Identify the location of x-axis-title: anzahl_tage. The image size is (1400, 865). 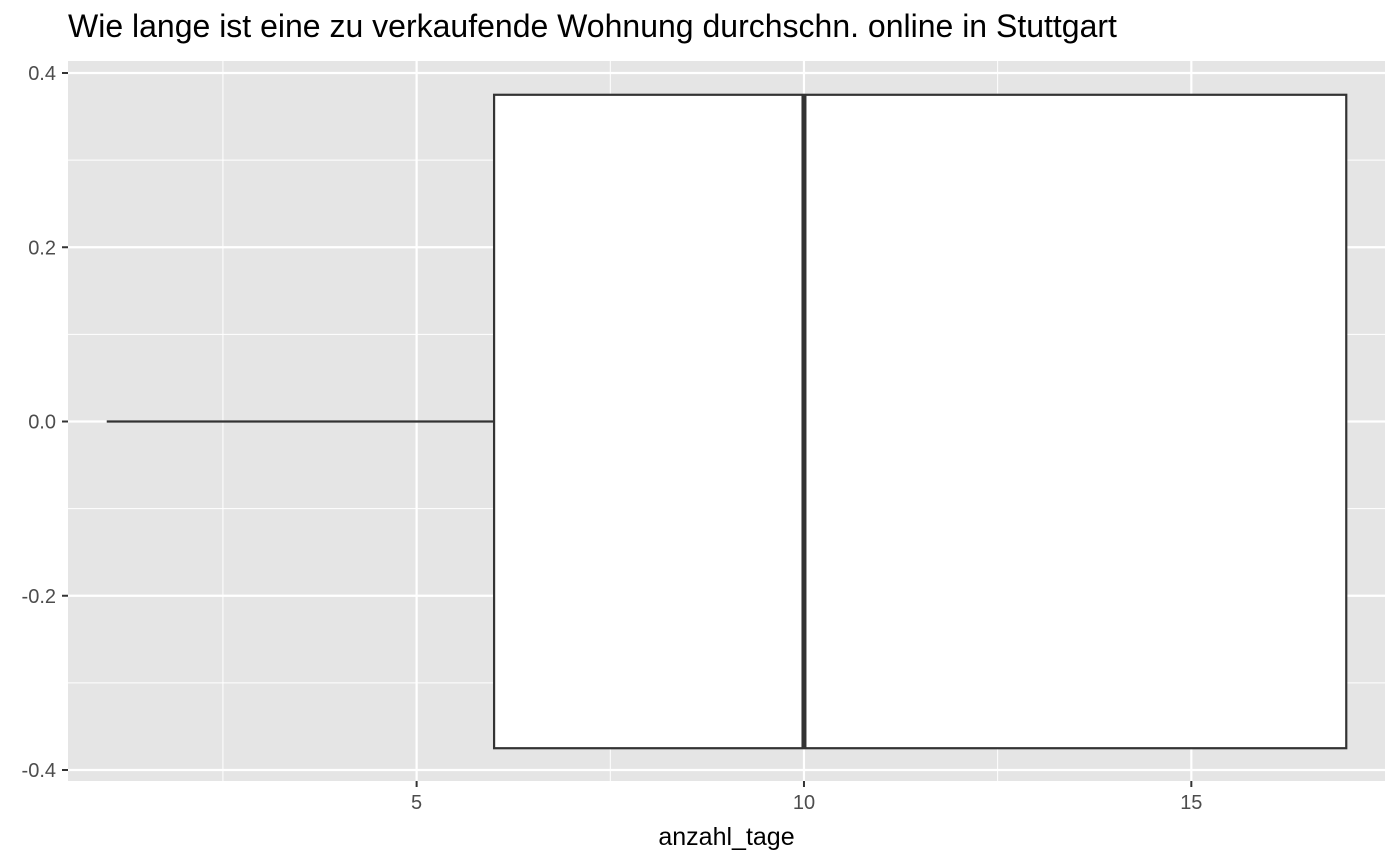
(726, 837).